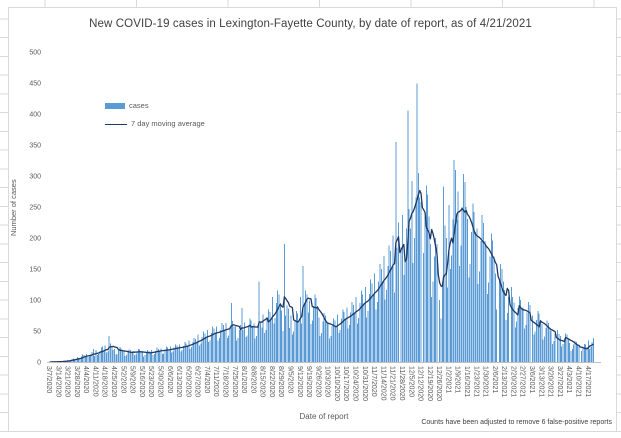 The image size is (621, 438). I want to click on svg-text: 350, so click(35, 146).